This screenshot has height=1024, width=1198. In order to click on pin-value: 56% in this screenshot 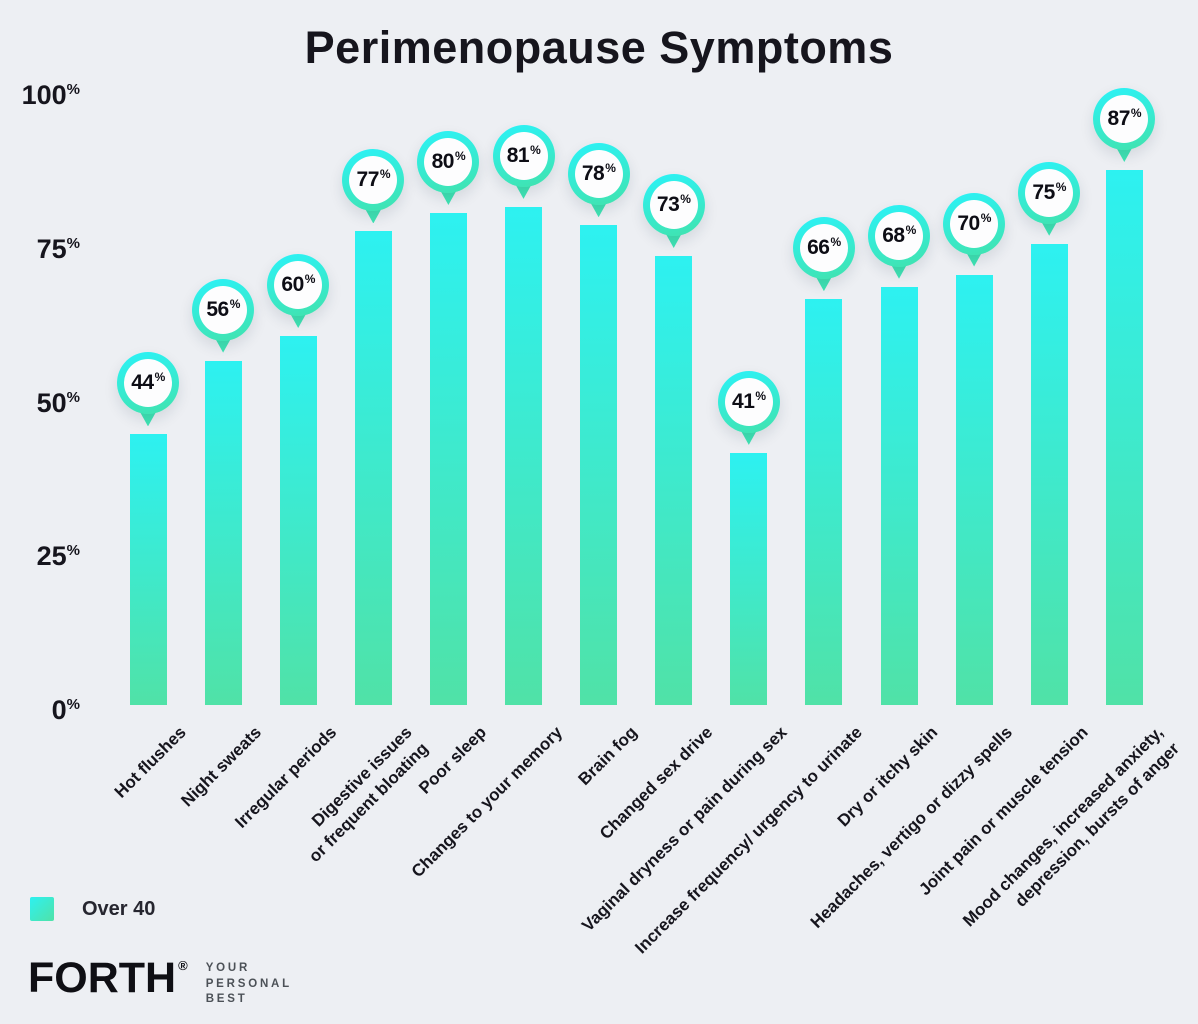, I will do `click(223, 309)`.